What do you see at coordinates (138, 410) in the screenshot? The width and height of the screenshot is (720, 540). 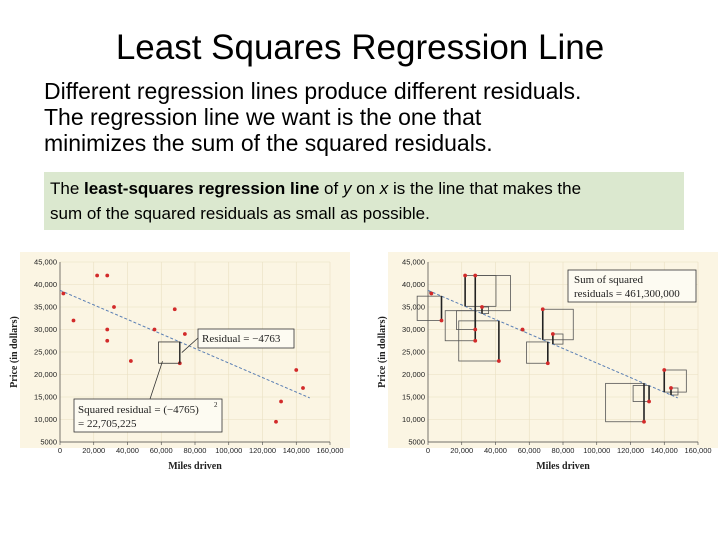 I see `squared-callout-line-1: Squared residual = (−4765)` at bounding box center [138, 410].